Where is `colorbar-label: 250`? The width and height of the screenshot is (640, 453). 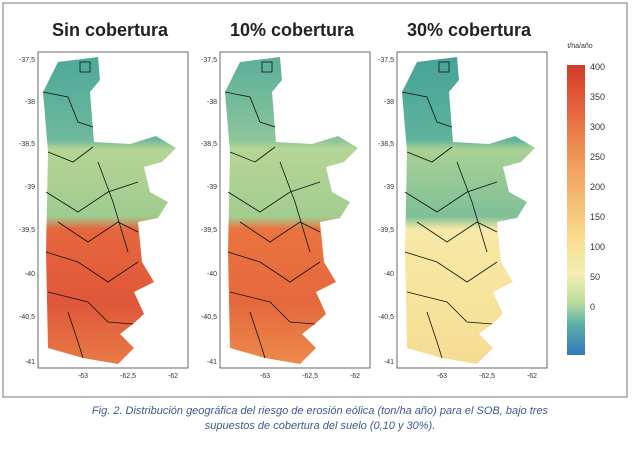
colorbar-label: 250 is located at coordinates (597, 157).